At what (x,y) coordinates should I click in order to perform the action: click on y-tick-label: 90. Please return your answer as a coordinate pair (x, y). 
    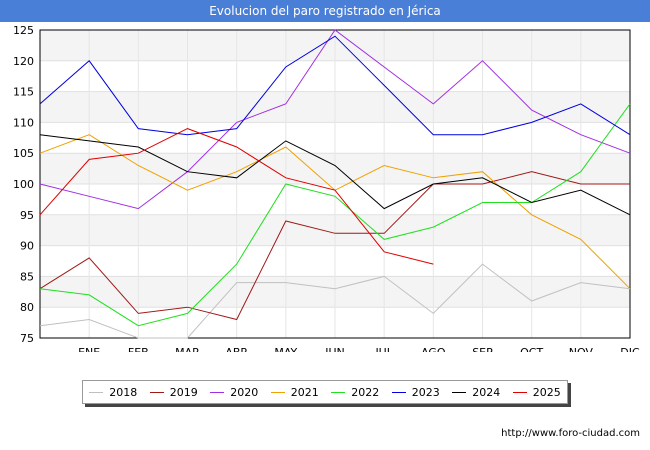
    Looking at the image, I should click on (27, 246).